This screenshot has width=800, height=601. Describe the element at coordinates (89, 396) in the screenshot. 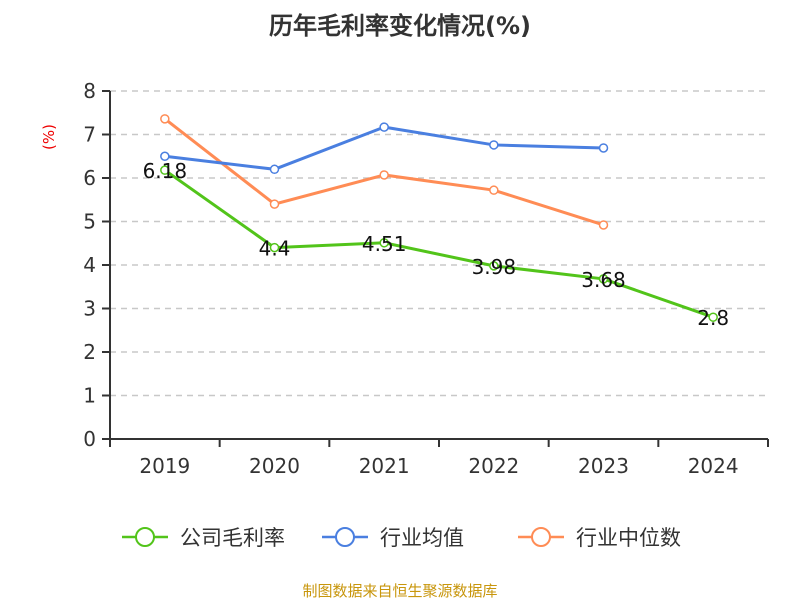

I see `y-tick-label: 1` at that location.